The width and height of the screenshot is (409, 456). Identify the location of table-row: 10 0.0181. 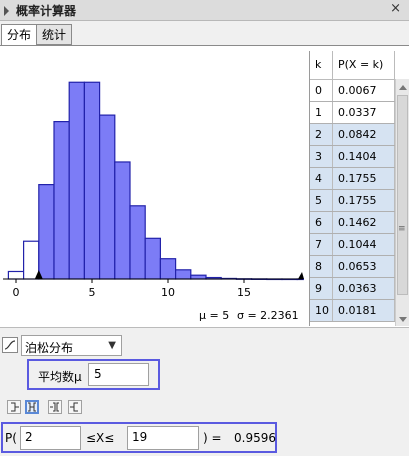
(359, 311).